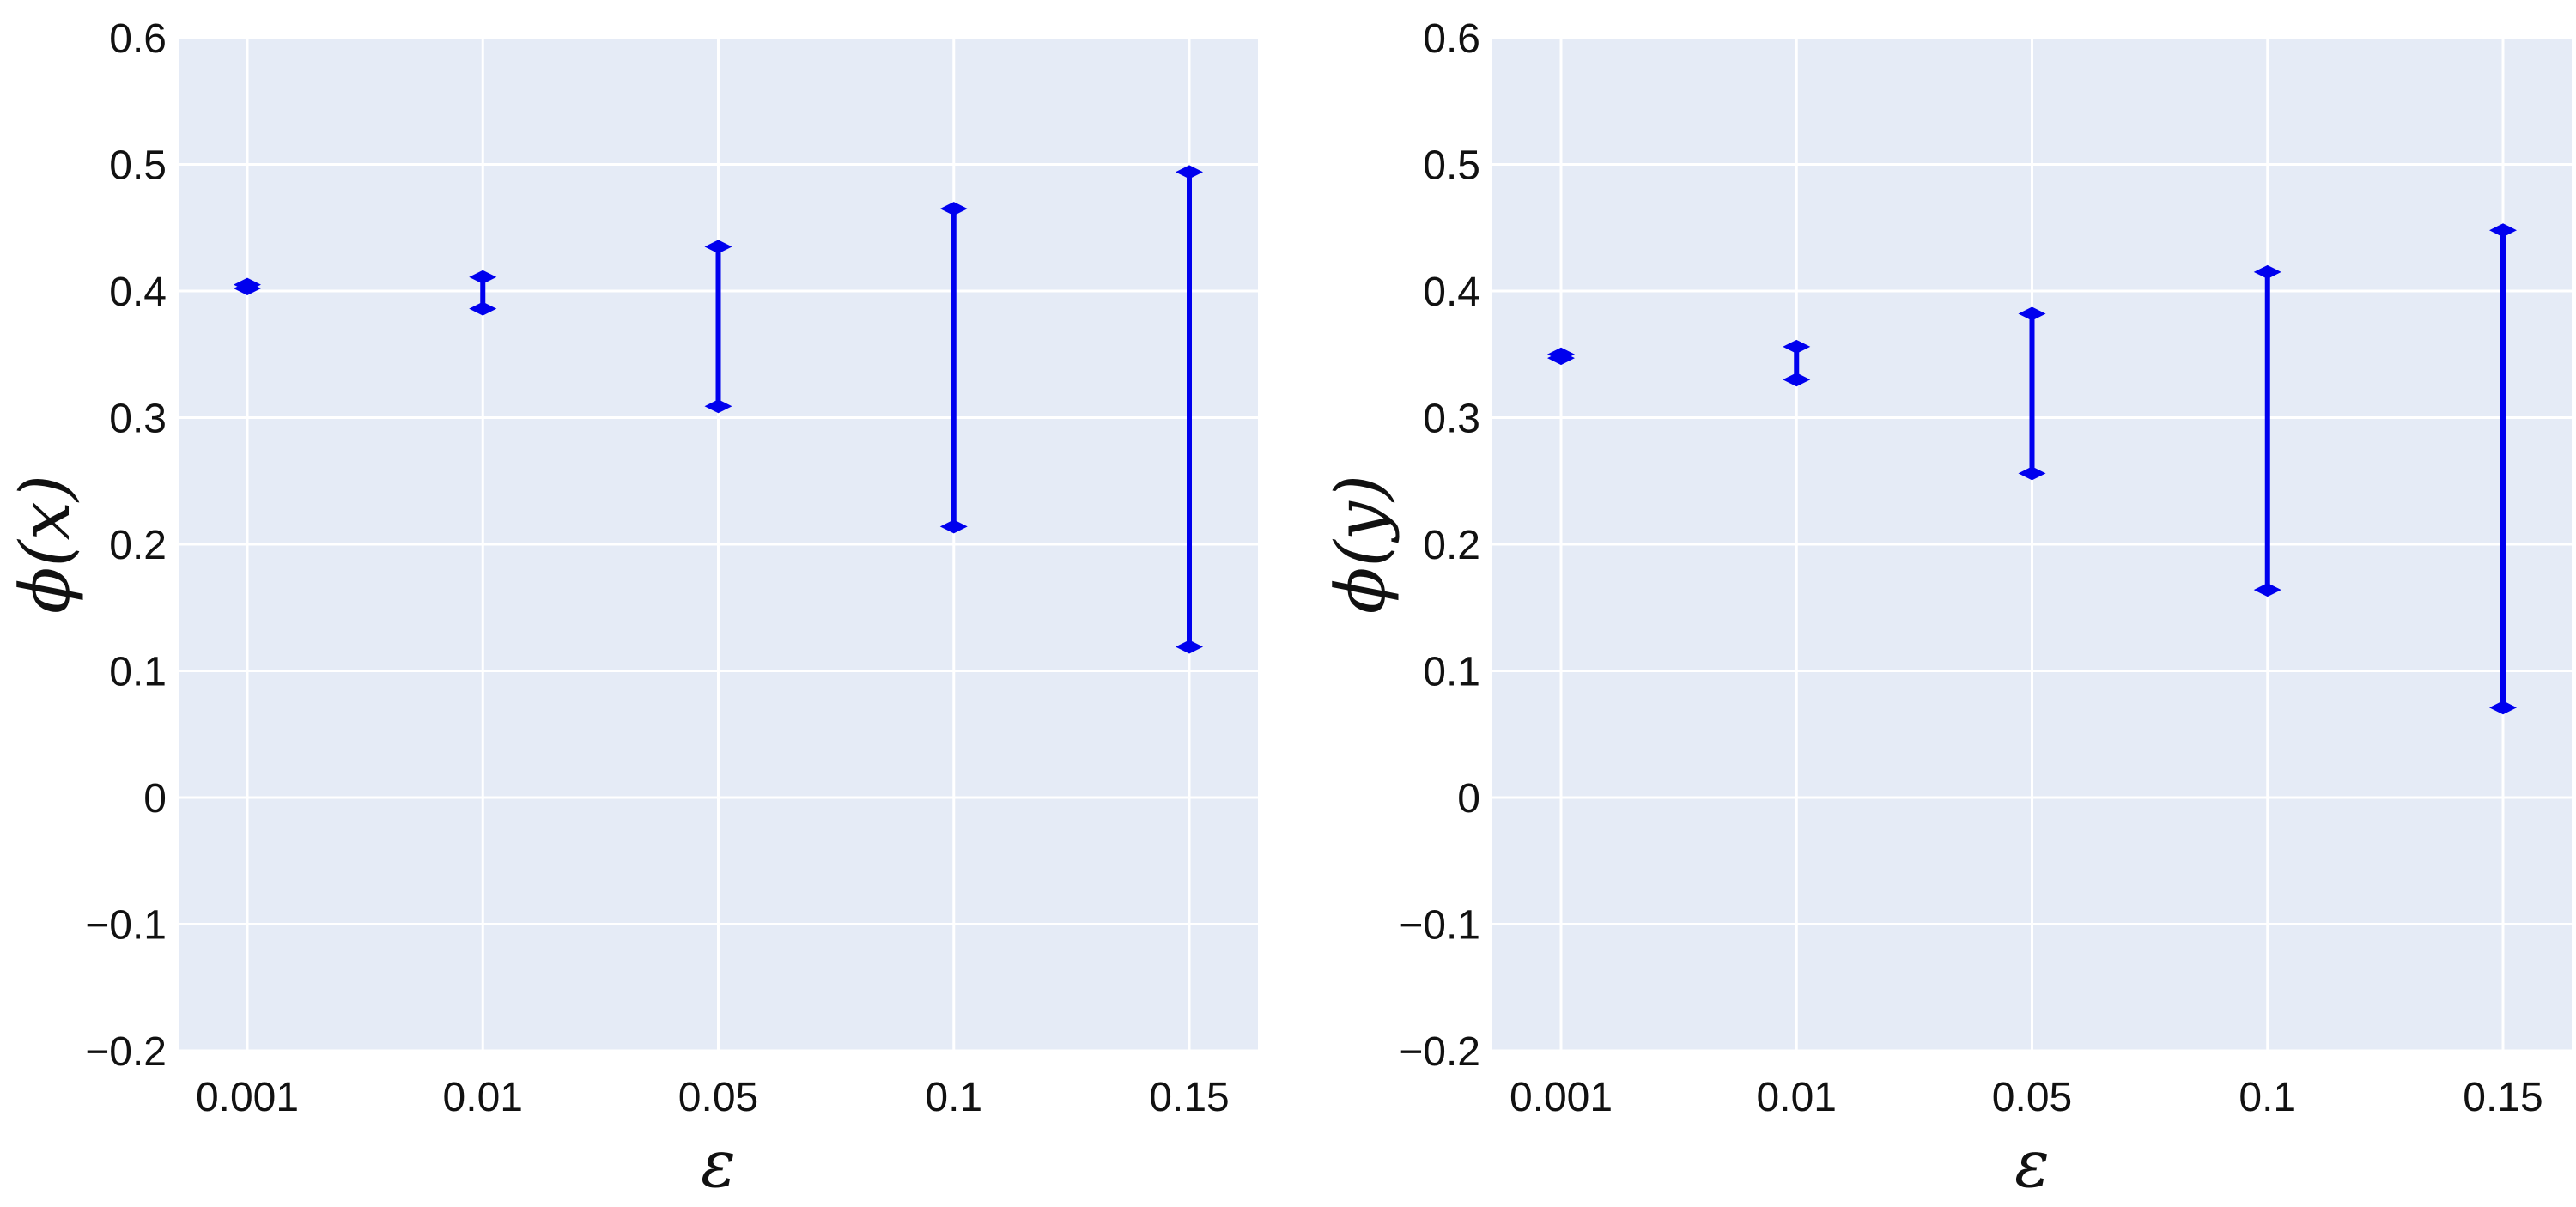 Image resolution: width=2576 pixels, height=1207 pixels. What do you see at coordinates (1451, 166) in the screenshot?
I see `right-y-tick-label: 0.5` at bounding box center [1451, 166].